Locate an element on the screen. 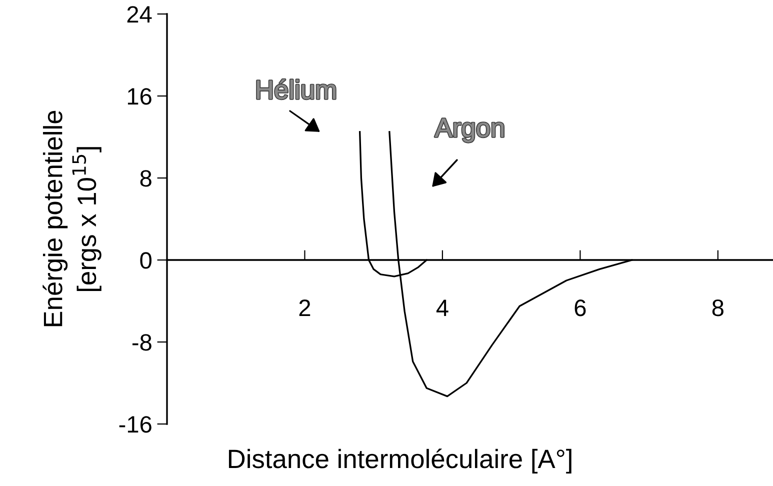 The image size is (773, 486). y-tick-label: 24 is located at coordinates (139, 14).